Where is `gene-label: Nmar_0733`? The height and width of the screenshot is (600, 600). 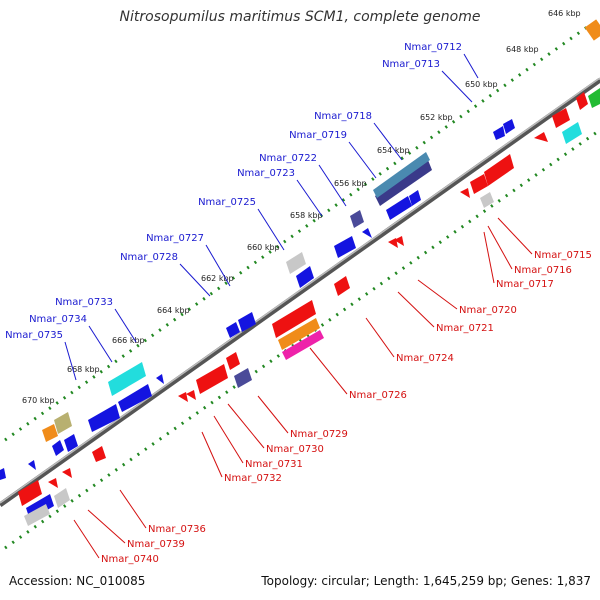 gene-label: Nmar_0733 is located at coordinates (84, 302).